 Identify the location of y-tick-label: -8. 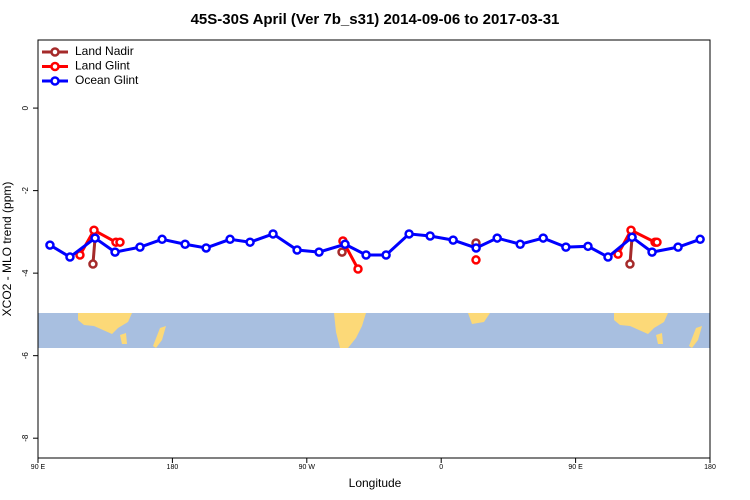
(25, 438).